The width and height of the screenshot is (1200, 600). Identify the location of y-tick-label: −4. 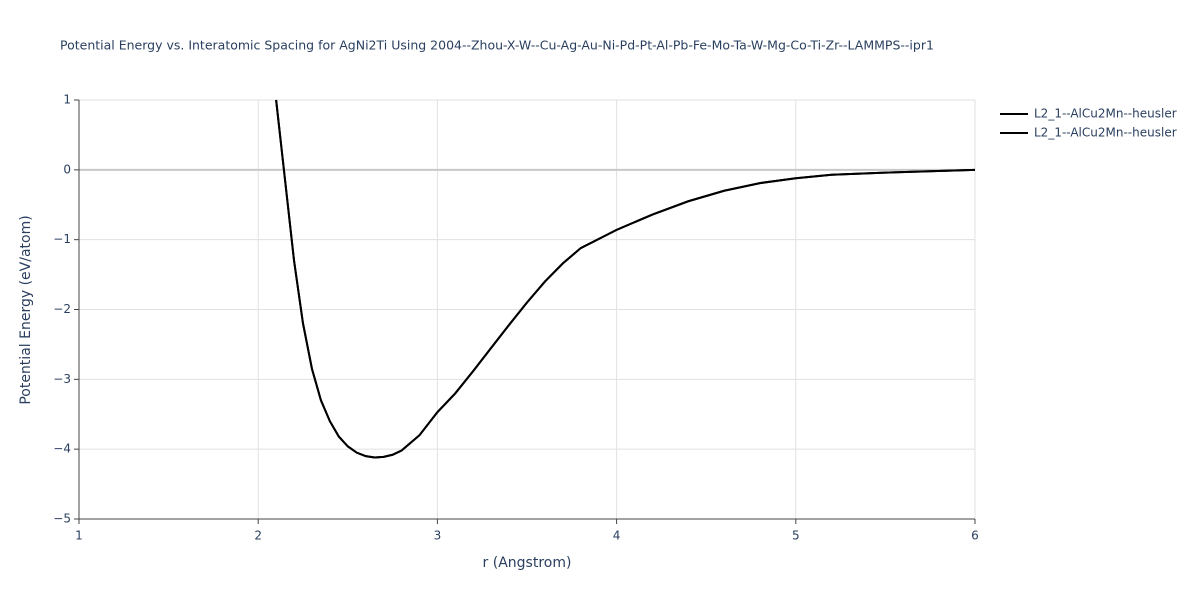
(62, 449).